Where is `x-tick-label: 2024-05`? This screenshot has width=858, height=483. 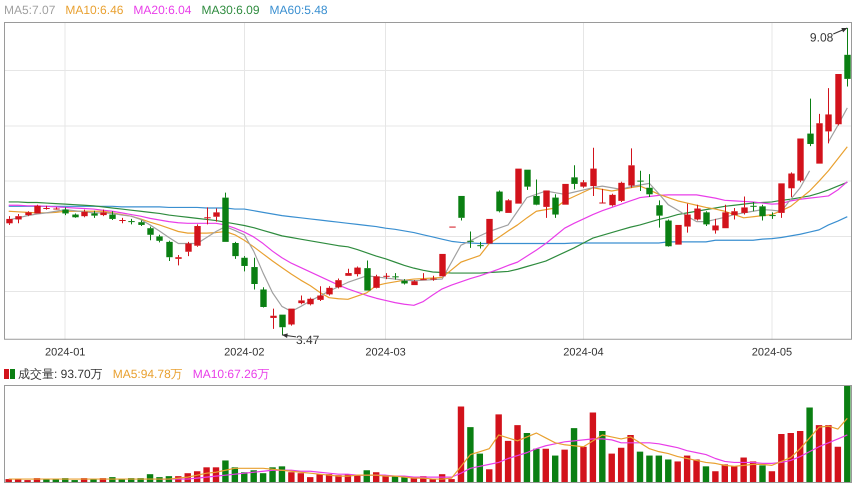 x-tick-label: 2024-05 is located at coordinates (772, 352).